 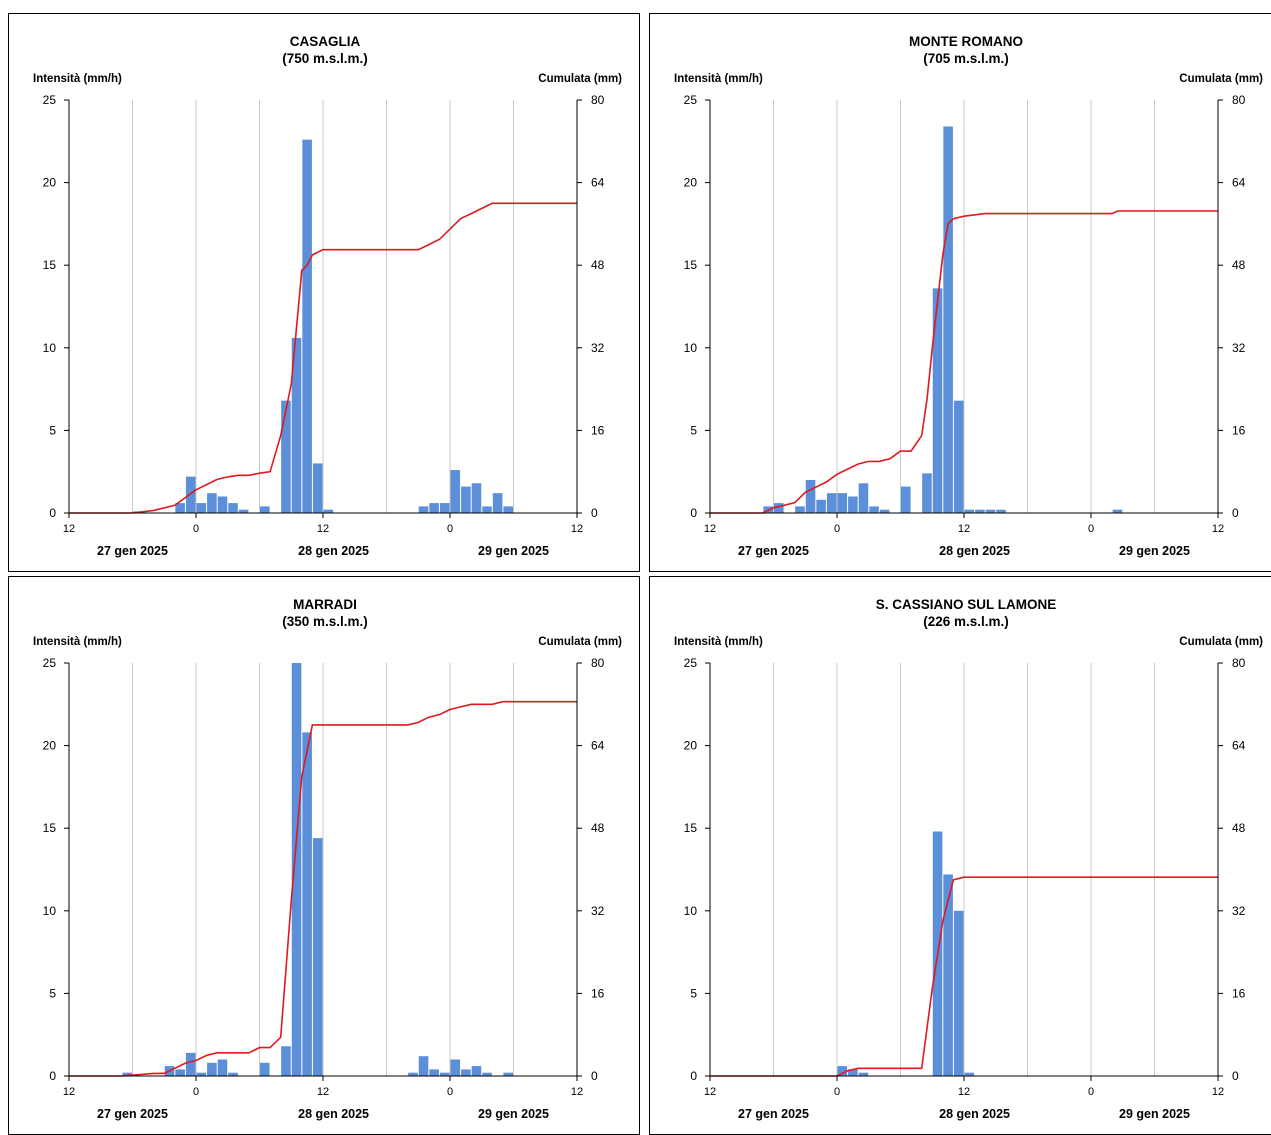 What do you see at coordinates (1239, 911) in the screenshot?
I see `y2-tick-label: 32` at bounding box center [1239, 911].